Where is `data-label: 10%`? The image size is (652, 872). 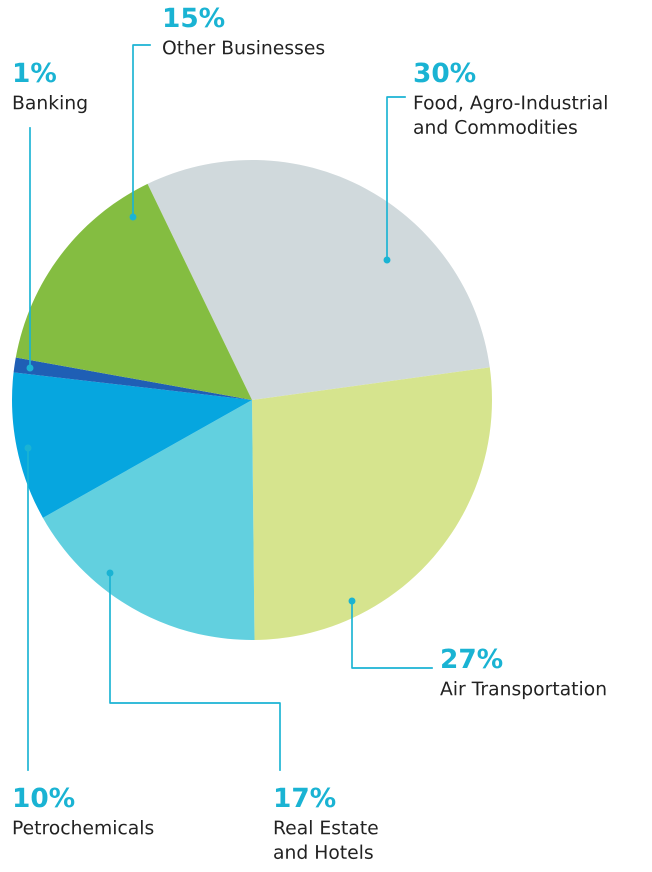 data-label: 10% is located at coordinates (44, 797).